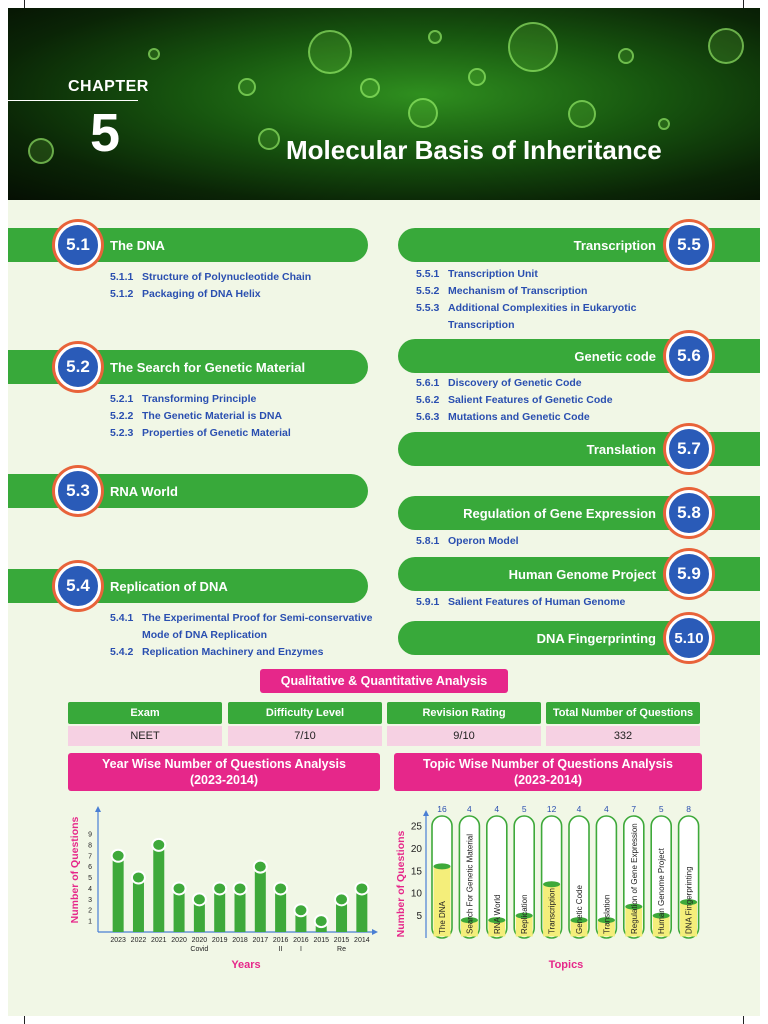 The image size is (768, 1024). Describe the element at coordinates (417, 849) in the screenshot. I see `y-tick-label: 20` at that location.